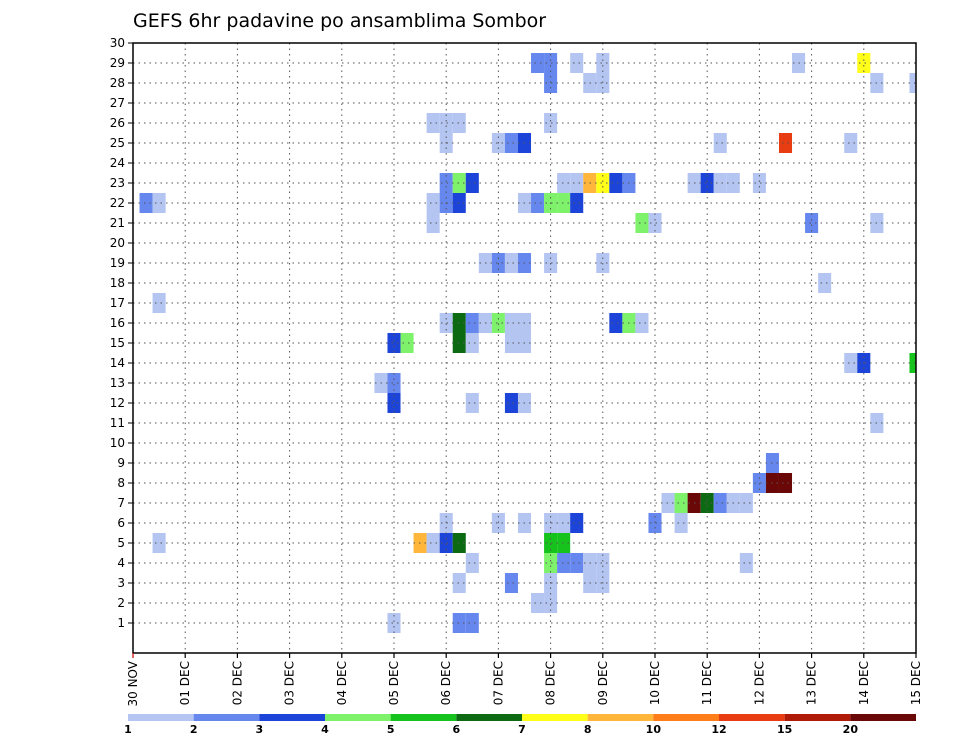  What do you see at coordinates (121, 523) in the screenshot?
I see `y-tick-label-6: 6` at bounding box center [121, 523].